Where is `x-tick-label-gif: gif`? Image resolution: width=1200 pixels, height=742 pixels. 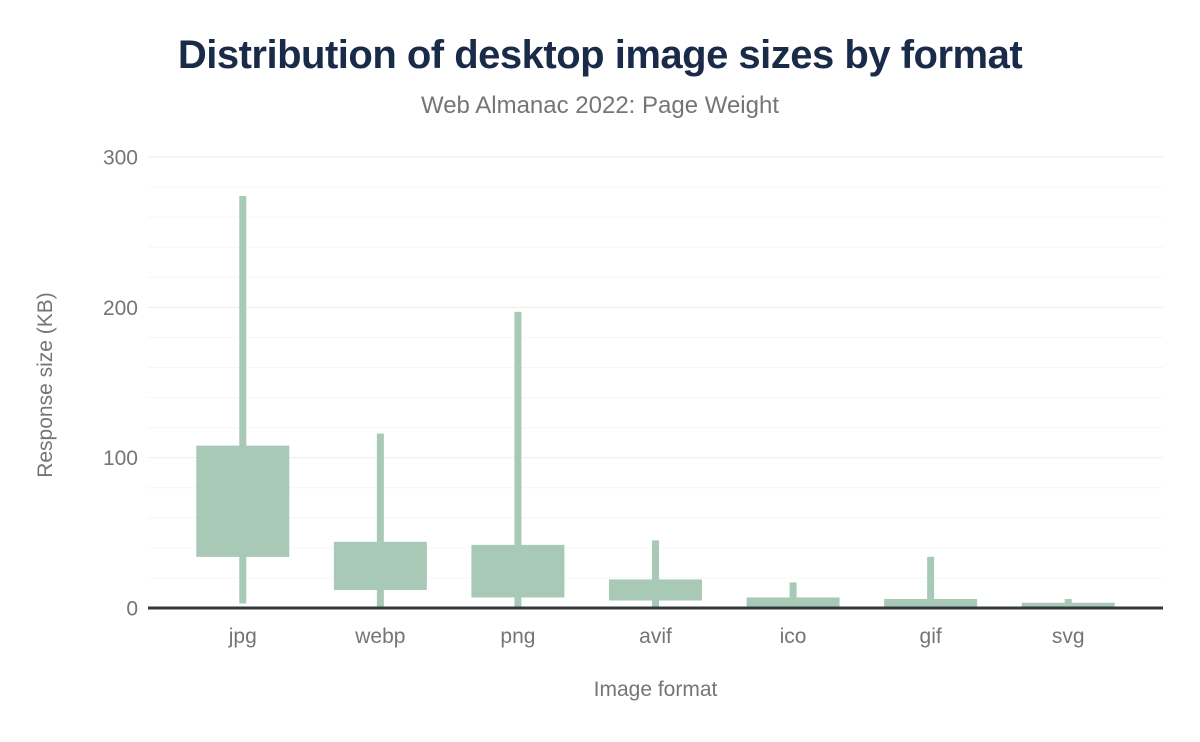
x-tick-label-gif: gif is located at coordinates (931, 636).